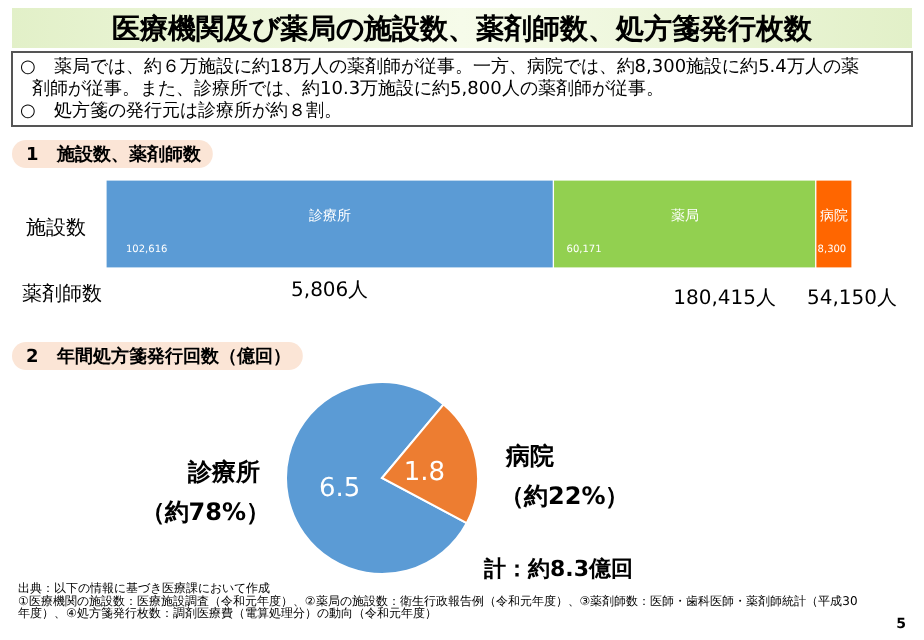  Describe the element at coordinates (424, 472) in the screenshot. I see `data-label: 1.8` at that location.